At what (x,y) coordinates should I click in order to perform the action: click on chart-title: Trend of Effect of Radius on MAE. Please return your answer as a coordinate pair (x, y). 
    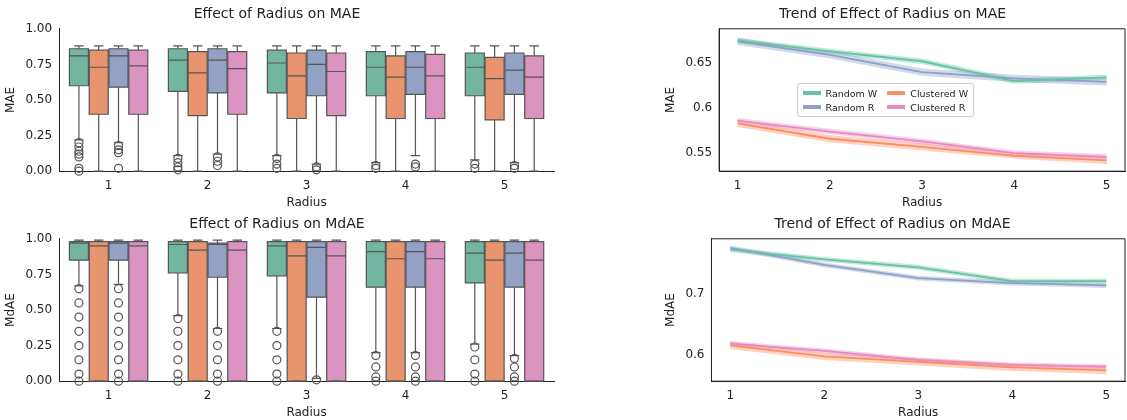
    Looking at the image, I should click on (892, 13).